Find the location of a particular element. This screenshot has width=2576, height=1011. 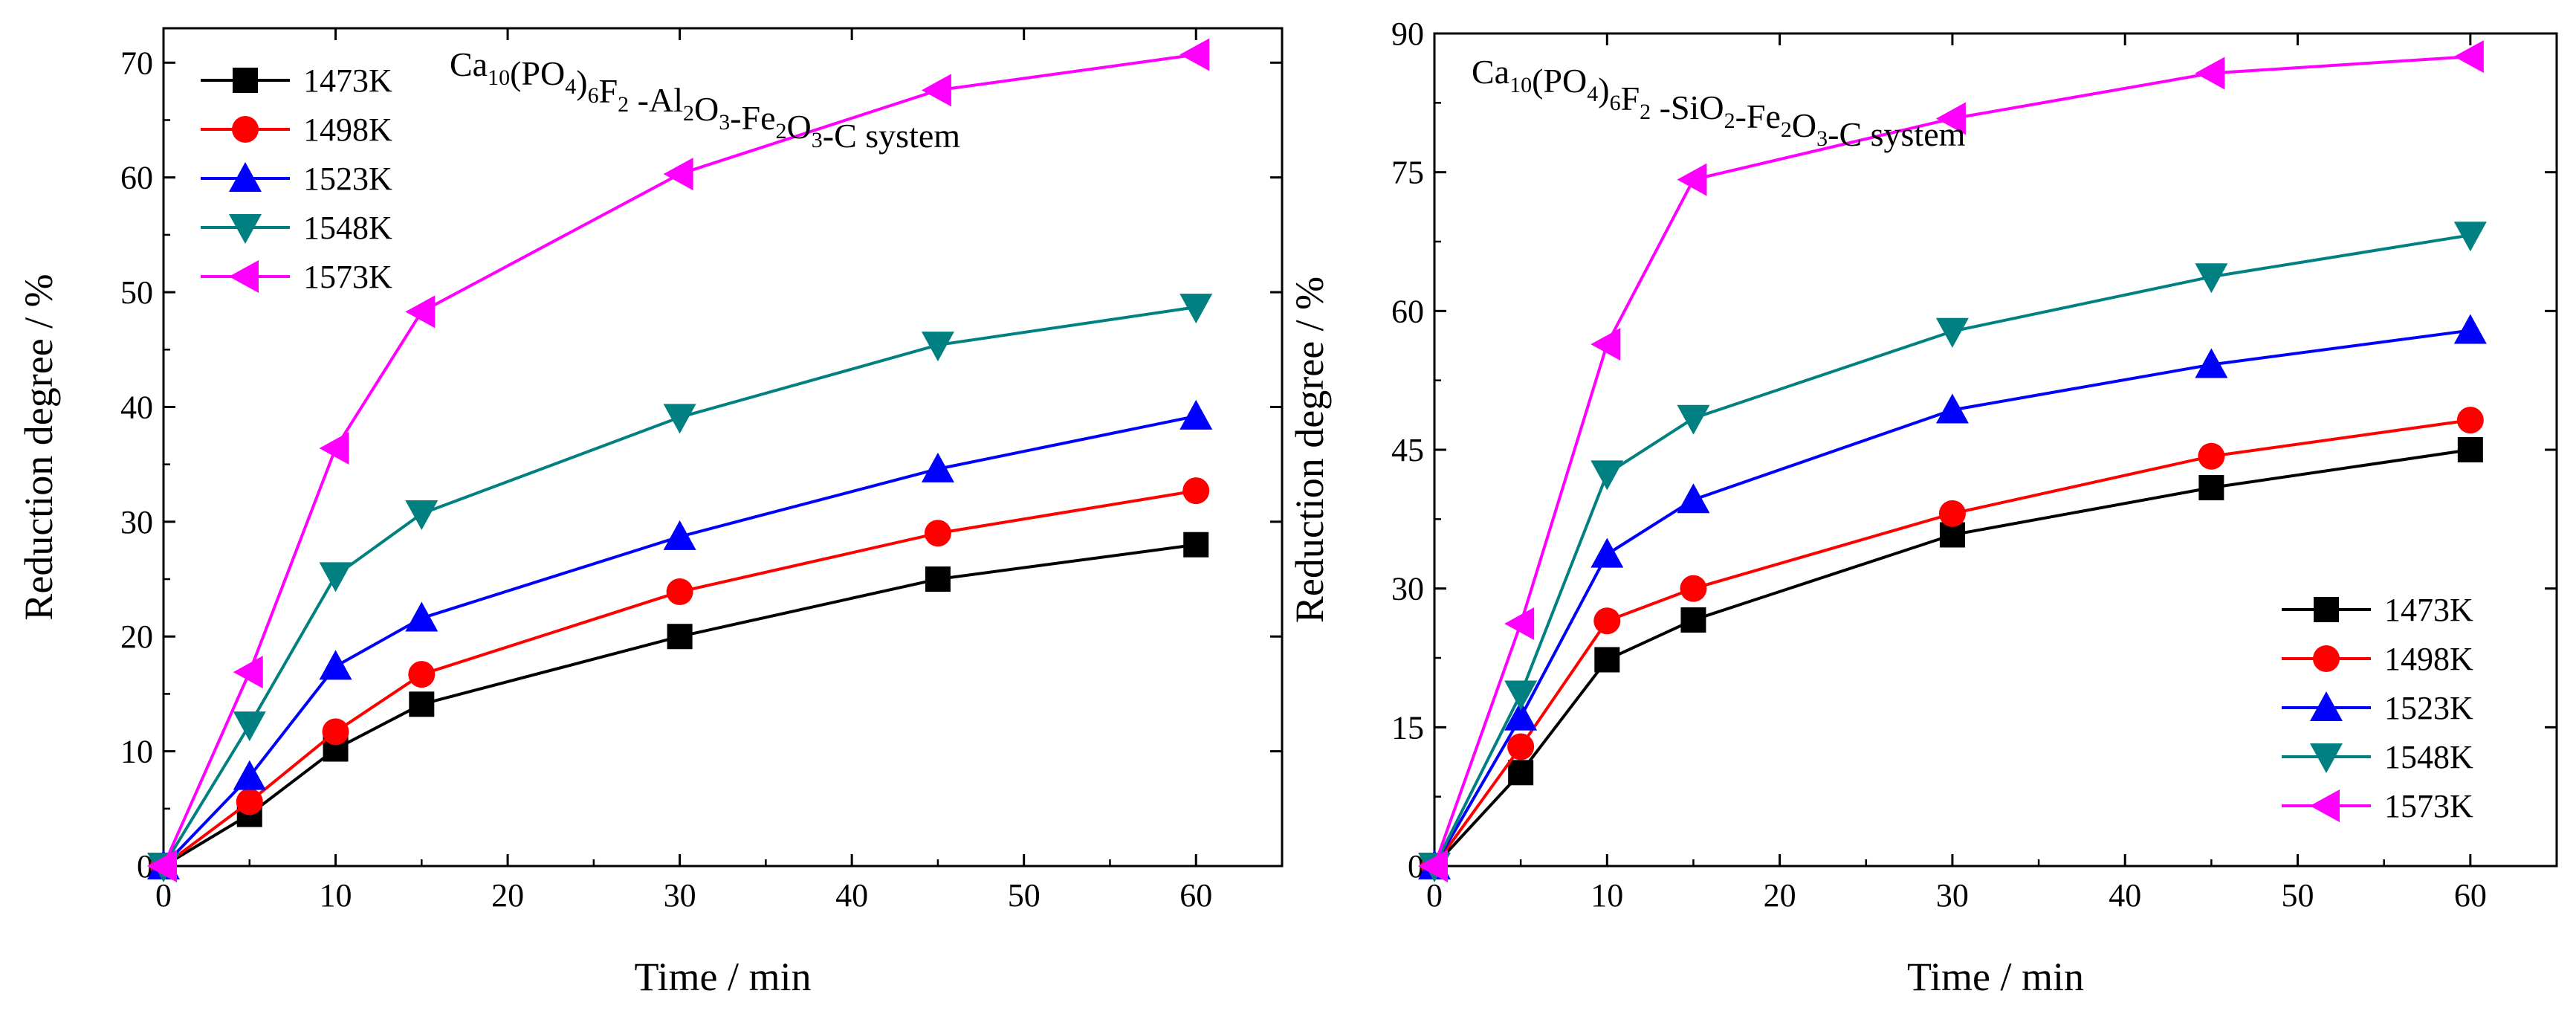

y-tick-label: 45 is located at coordinates (1407, 450).